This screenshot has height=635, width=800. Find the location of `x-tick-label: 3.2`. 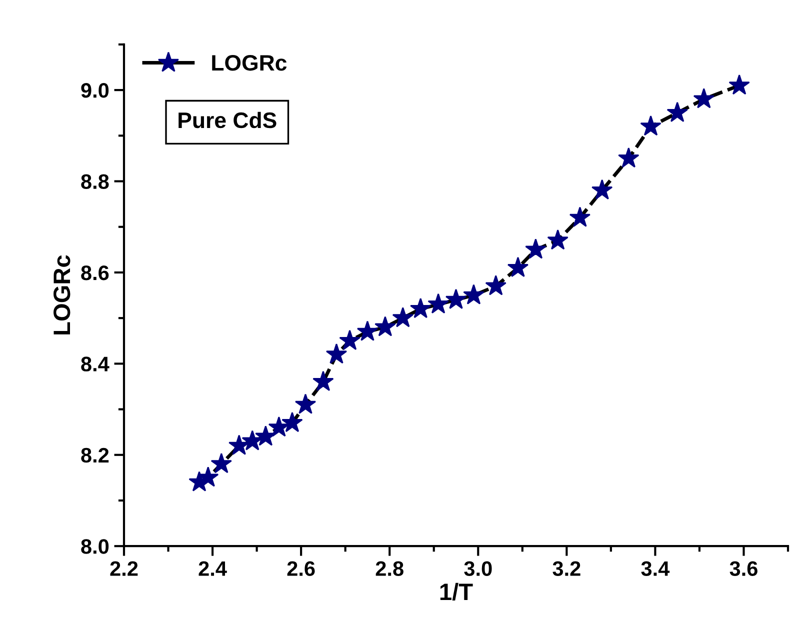

x-tick-label: 3.2 is located at coordinates (566, 568).